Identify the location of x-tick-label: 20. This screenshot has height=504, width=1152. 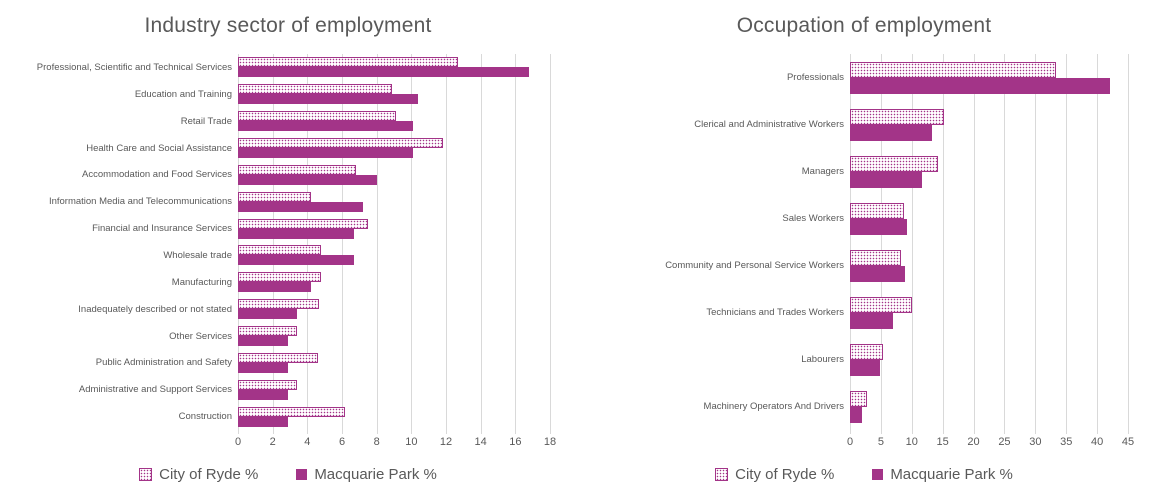
(973, 442).